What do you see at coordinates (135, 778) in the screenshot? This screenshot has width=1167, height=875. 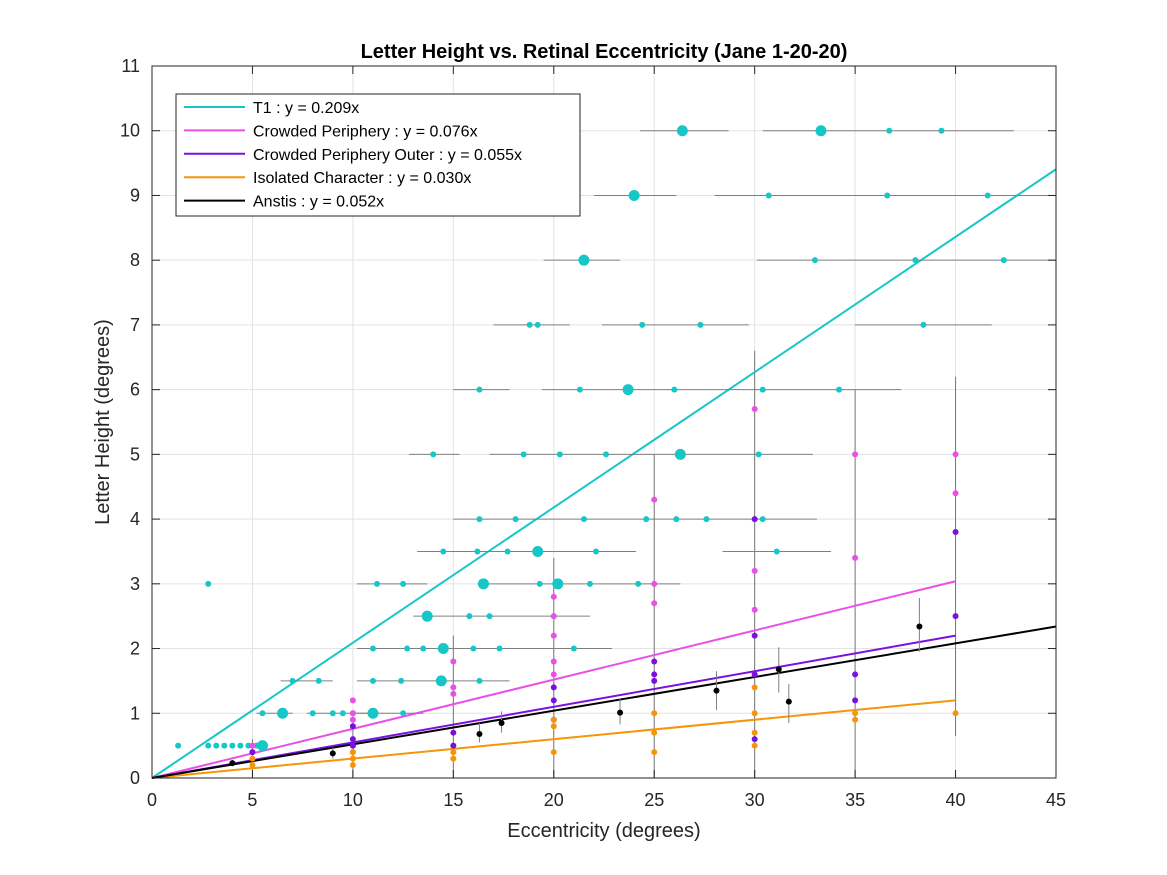 I see `y-tick-label: 0` at bounding box center [135, 778].